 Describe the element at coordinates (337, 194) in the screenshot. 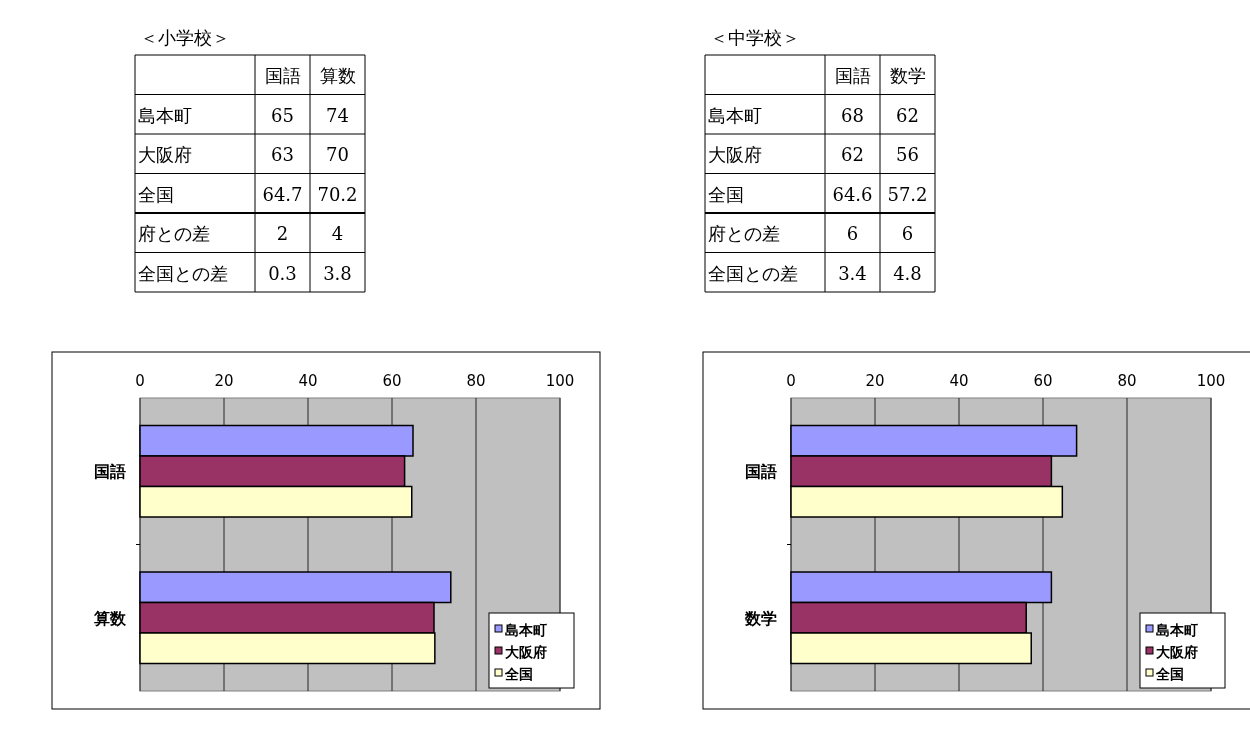

I see `text: 70.2` at that location.